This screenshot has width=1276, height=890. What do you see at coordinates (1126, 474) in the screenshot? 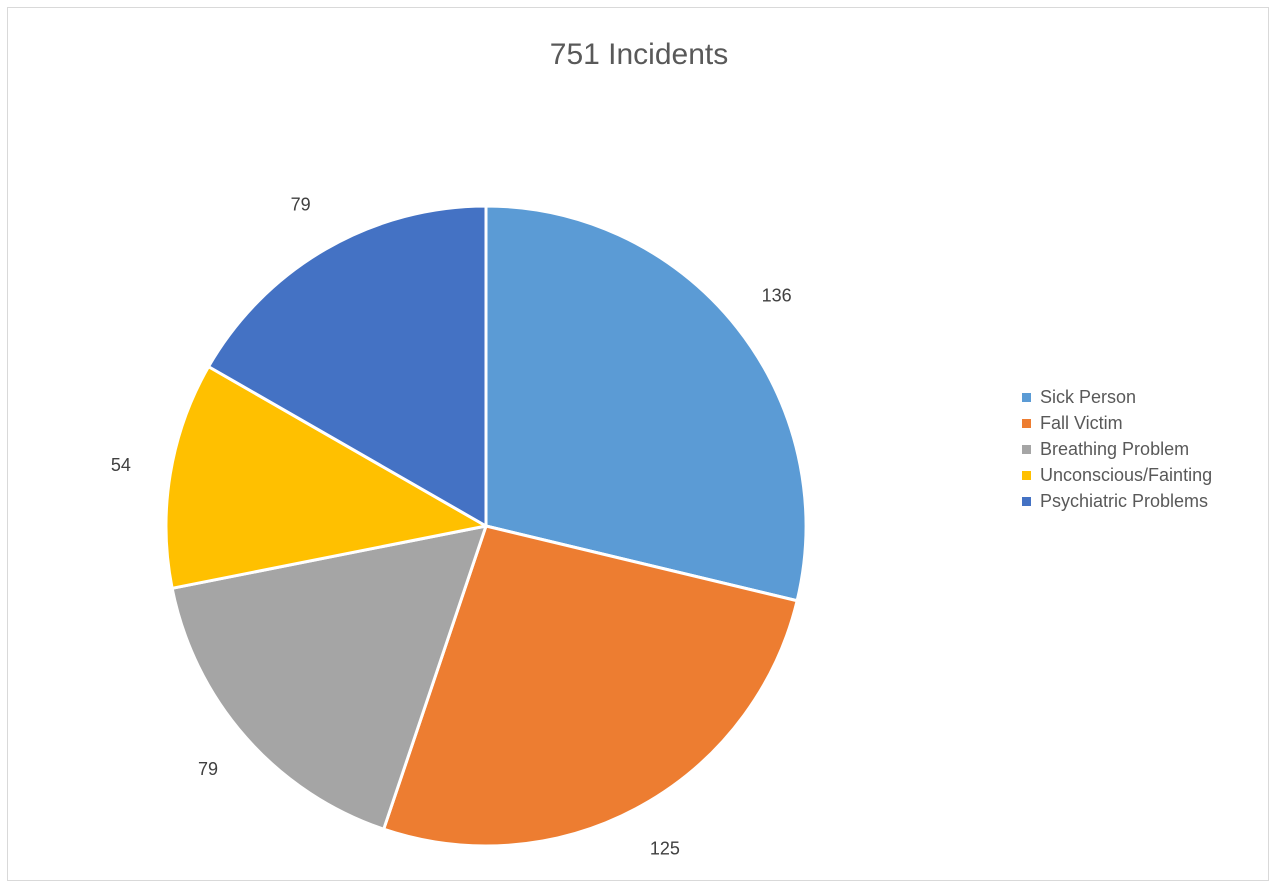
I see `legend-label-unconscious-fainting: Unconscious/Fainting` at bounding box center [1126, 474].